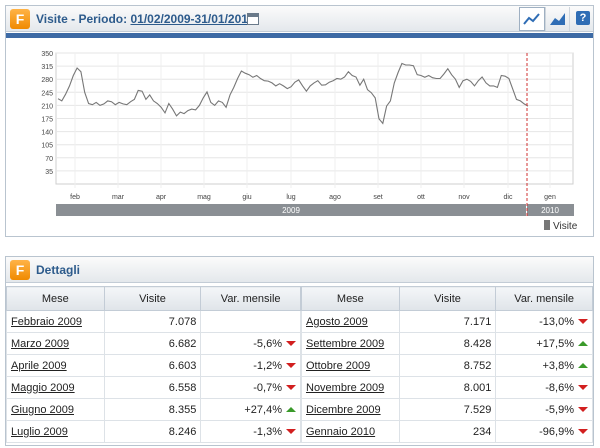 The width and height of the screenshot is (600, 448). What do you see at coordinates (39, 431) in the screenshot?
I see `month-link: Luglio 2009` at bounding box center [39, 431].